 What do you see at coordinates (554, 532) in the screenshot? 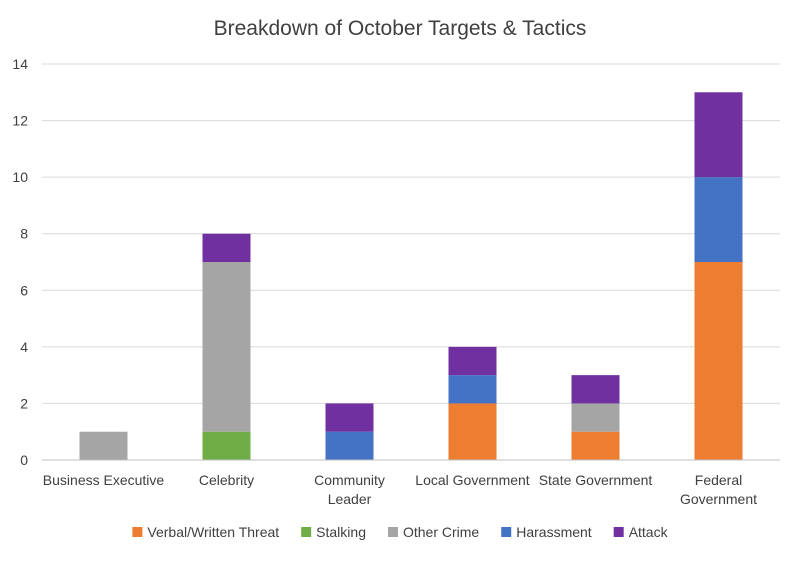
I see `legend-label: Harassment` at bounding box center [554, 532].